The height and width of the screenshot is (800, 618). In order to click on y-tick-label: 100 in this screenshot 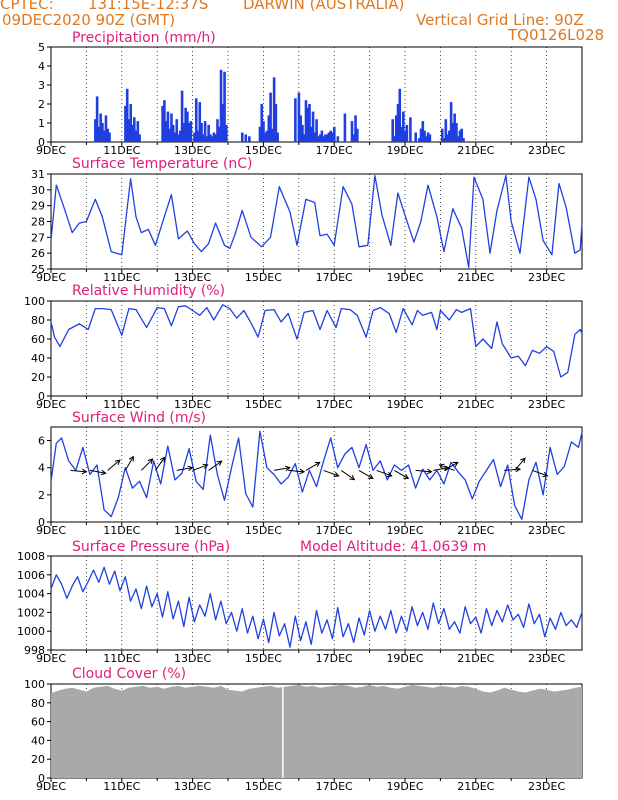, I will do `click(34, 684)`.